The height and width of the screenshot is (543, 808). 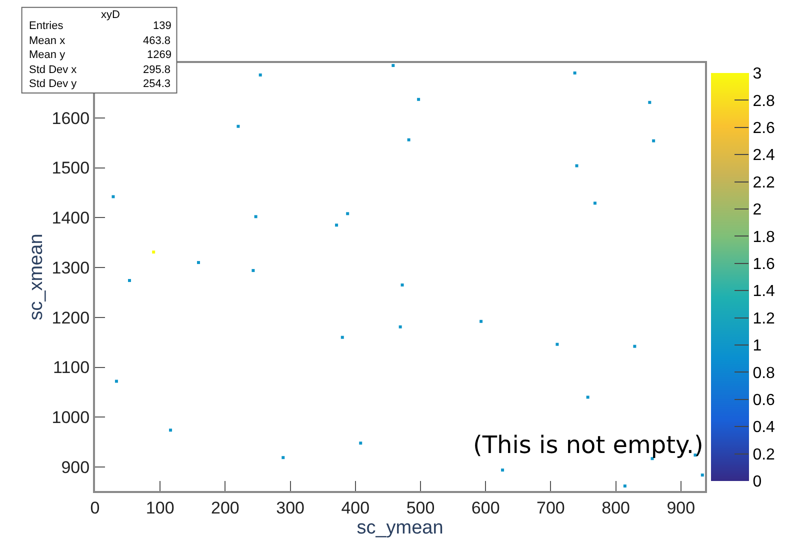 I want to click on y-tick-label: 900, so click(x=75, y=468).